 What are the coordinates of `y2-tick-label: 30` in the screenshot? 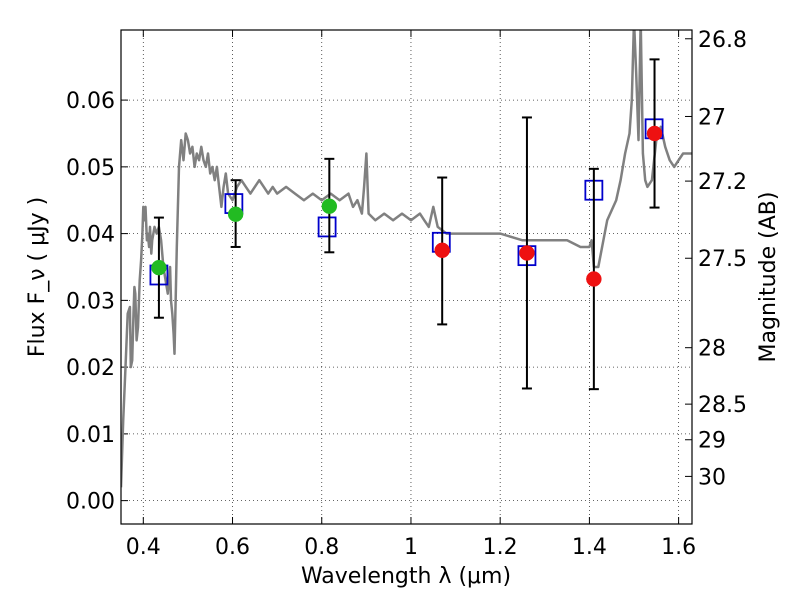 It's located at (712, 477).